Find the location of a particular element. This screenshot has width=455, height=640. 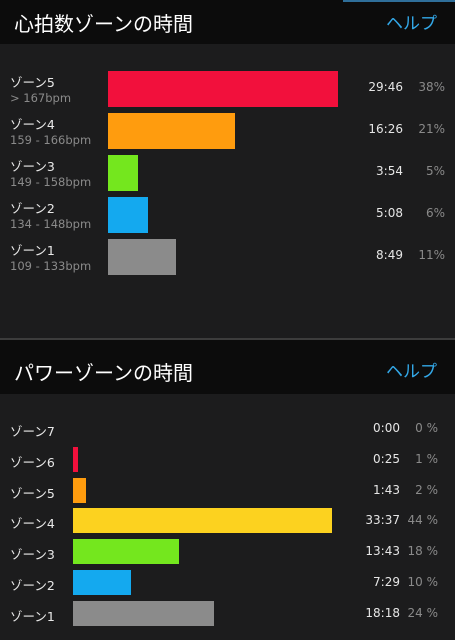

zone-percent: 24 % is located at coordinates (423, 612).